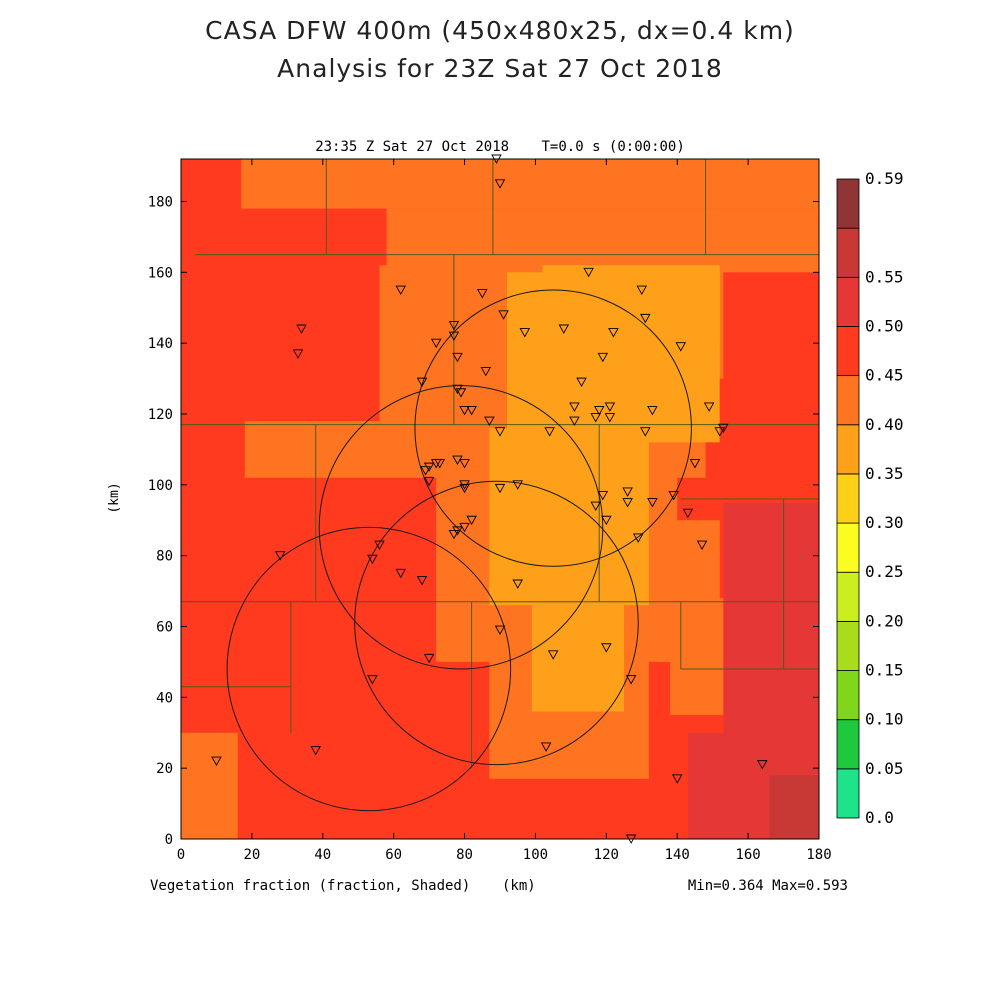 Image resolution: width=1000 pixels, height=1000 pixels. Describe the element at coordinates (535, 855) in the screenshot. I see `x-tick-label: 100` at that location.